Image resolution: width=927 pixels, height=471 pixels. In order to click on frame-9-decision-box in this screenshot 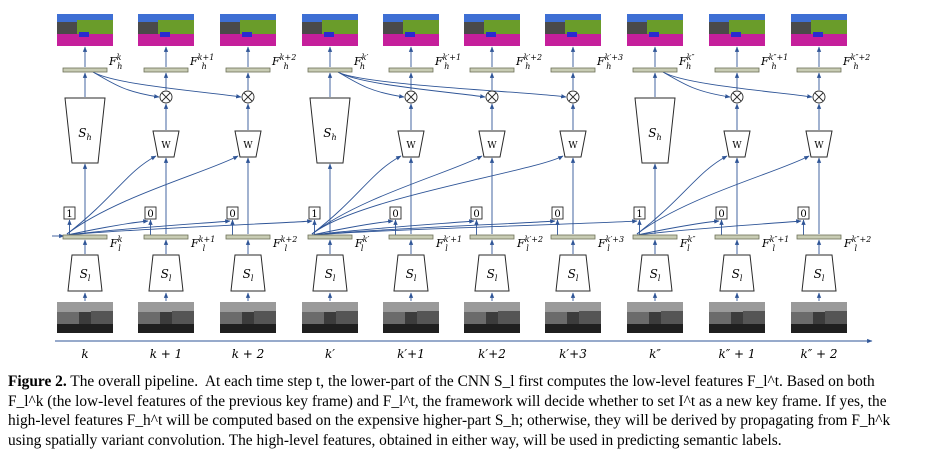, I will do `click(721, 213)`.